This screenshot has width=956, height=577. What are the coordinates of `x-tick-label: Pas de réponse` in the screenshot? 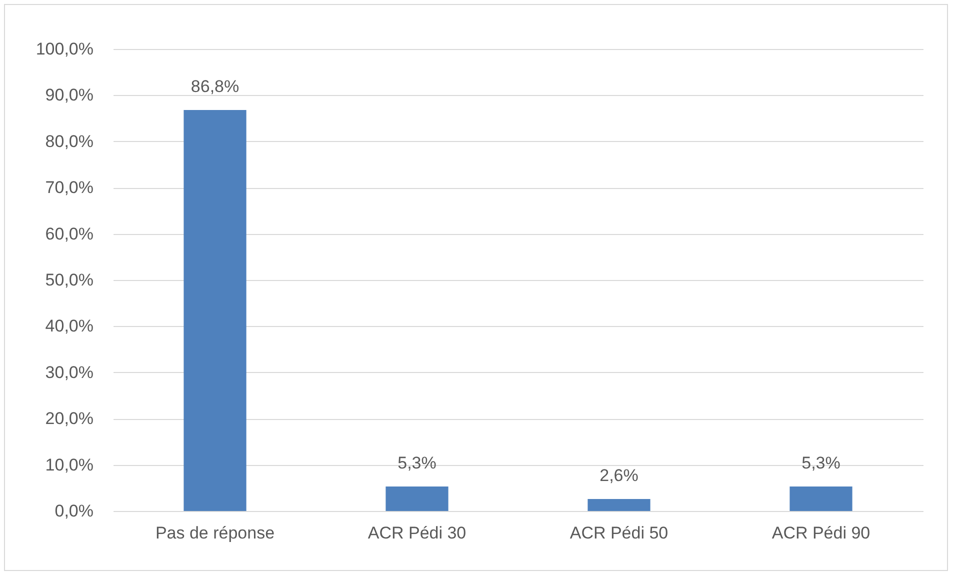 It's located at (215, 533).